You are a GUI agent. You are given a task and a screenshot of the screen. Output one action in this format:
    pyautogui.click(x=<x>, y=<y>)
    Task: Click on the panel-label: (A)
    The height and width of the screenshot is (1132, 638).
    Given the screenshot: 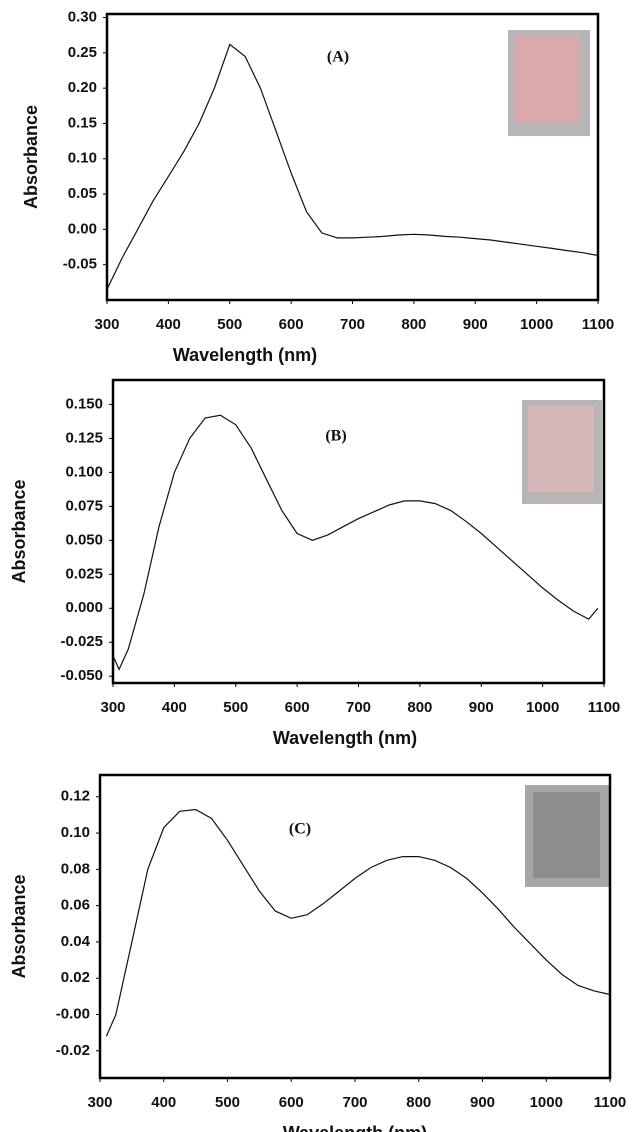 What is the action you would take?
    pyautogui.click(x=338, y=57)
    